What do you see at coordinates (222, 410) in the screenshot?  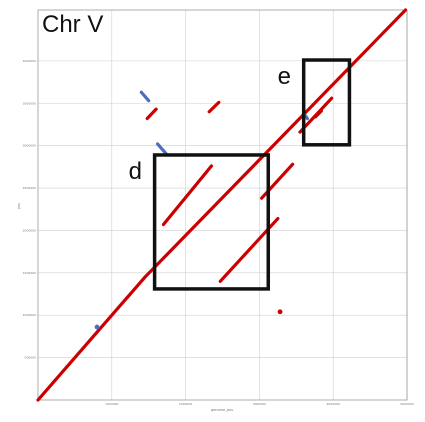 I see `x-axis-label: genome_pos` at bounding box center [222, 410].